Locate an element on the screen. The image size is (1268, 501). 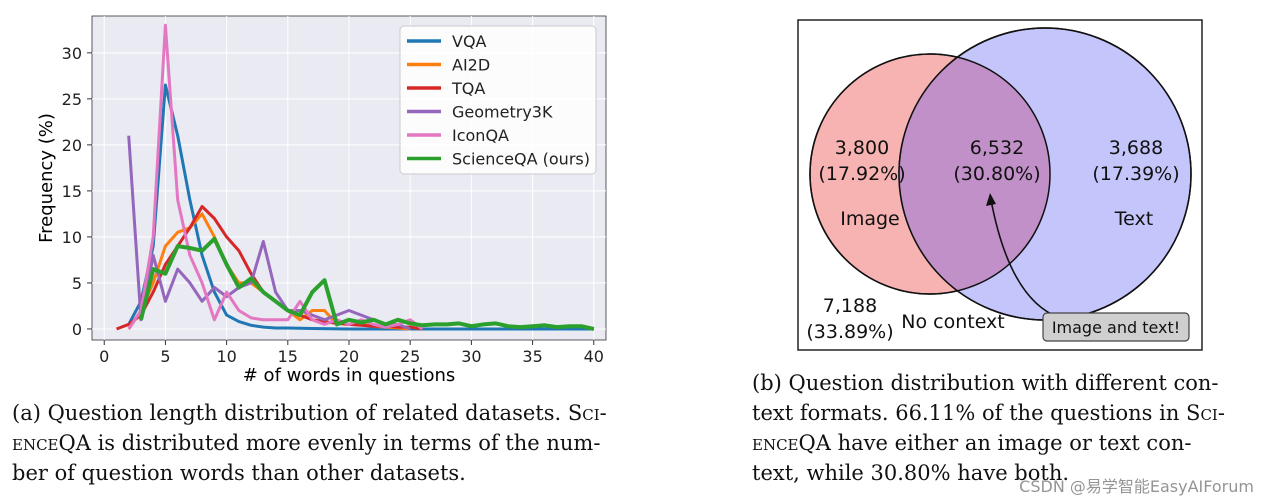
caption-a-smallcaps: ence is located at coordinates (35, 443).